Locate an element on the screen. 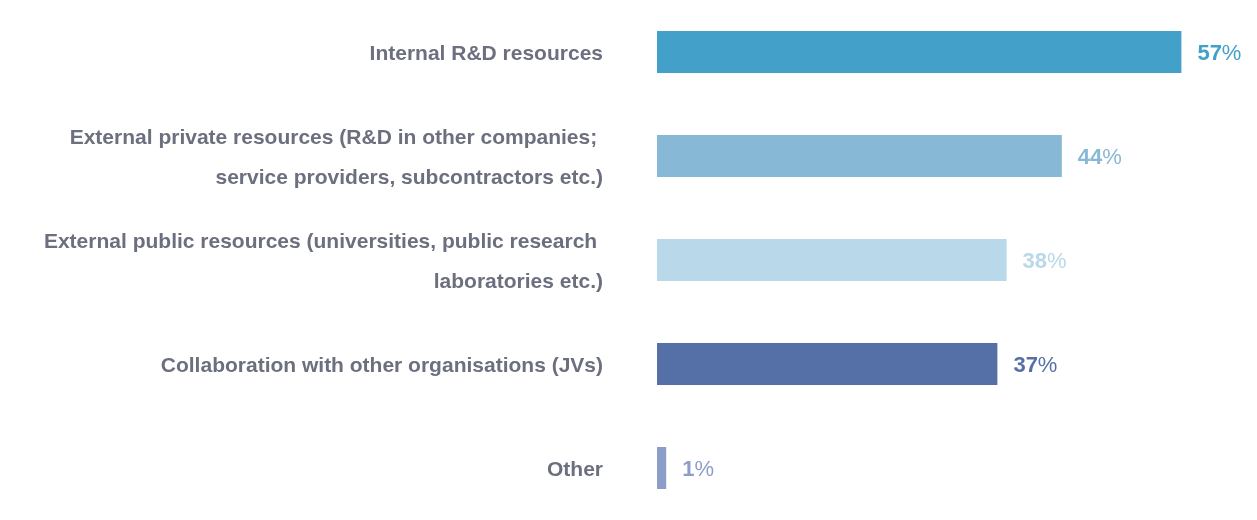  y-tick-label: External private resources (R&D in other companies; service providers, subcontractors etc.) is located at coordinates (336, 156).